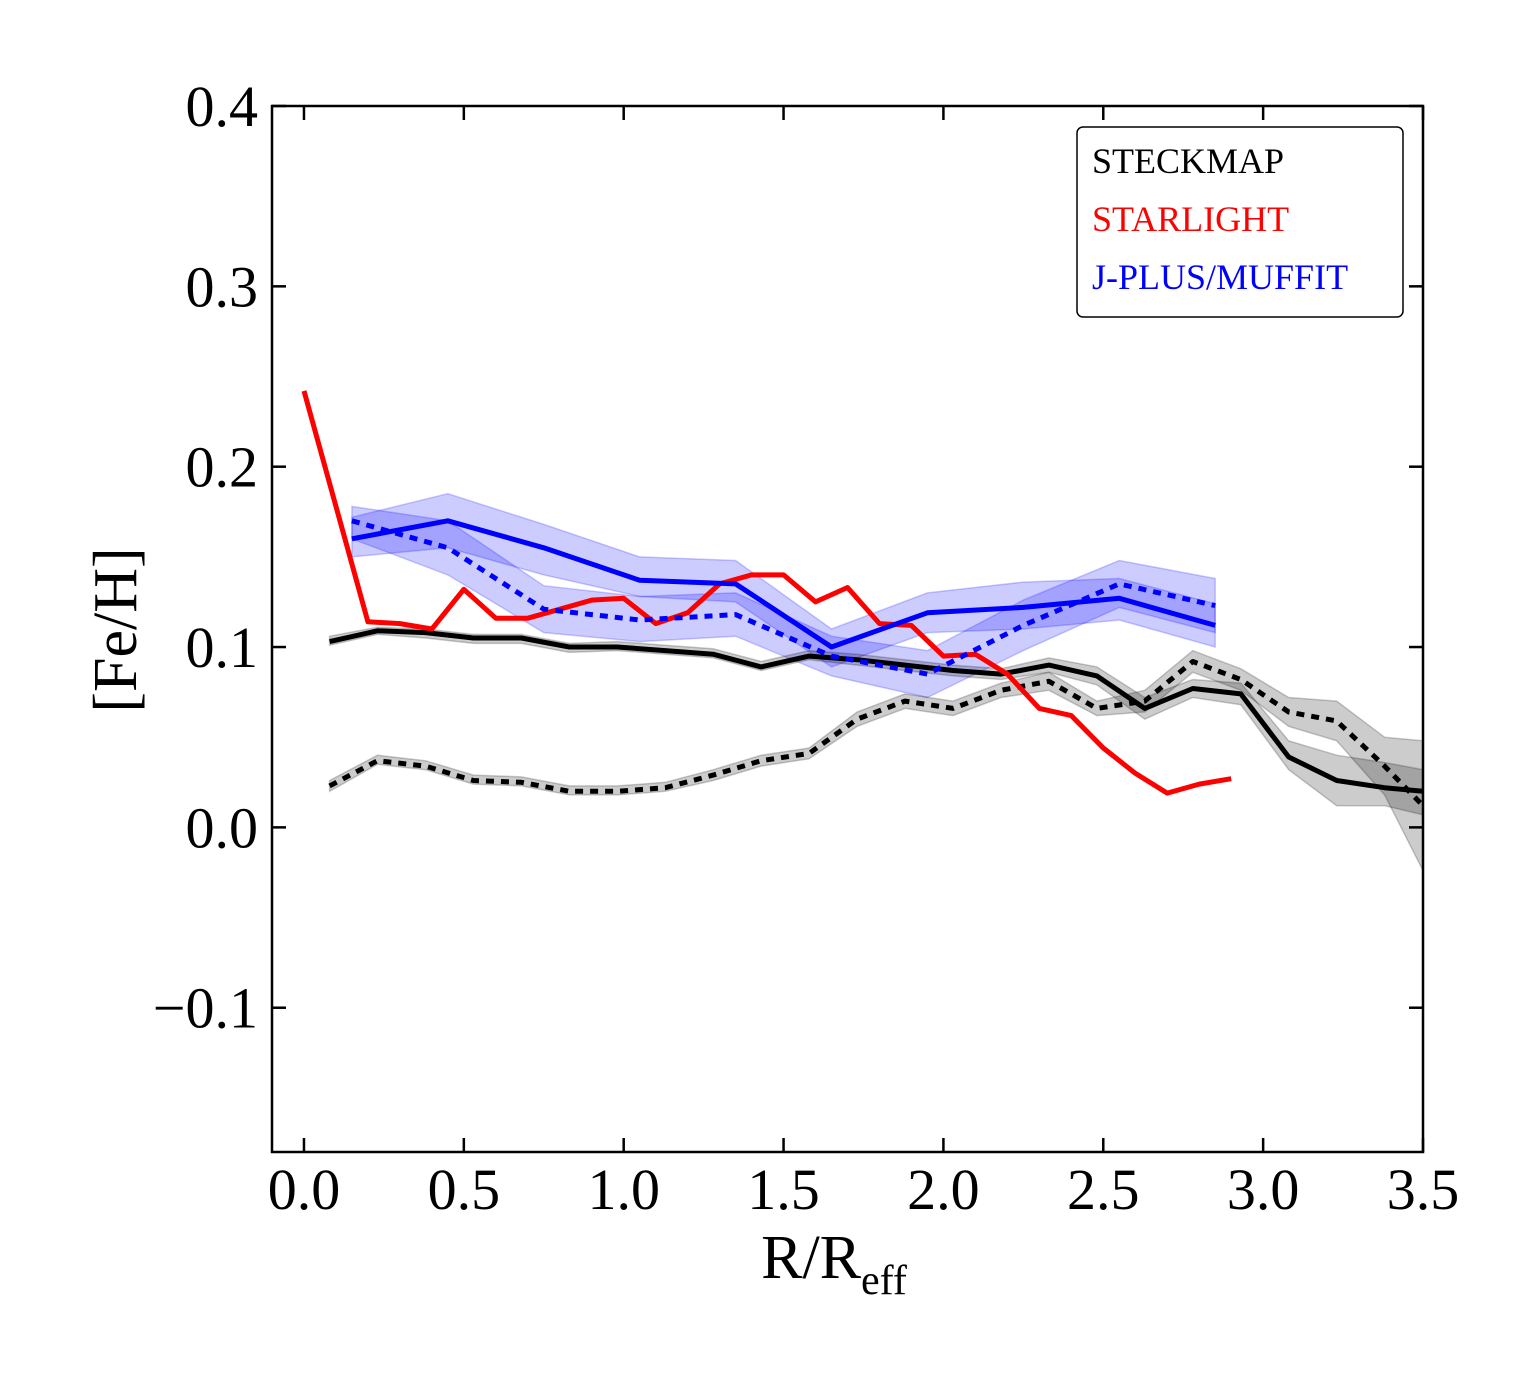 This screenshot has height=1375, width=1540. Describe the element at coordinates (1190, 219) in the screenshot. I see `legend-entry-starlight: STARLIGHT` at that location.